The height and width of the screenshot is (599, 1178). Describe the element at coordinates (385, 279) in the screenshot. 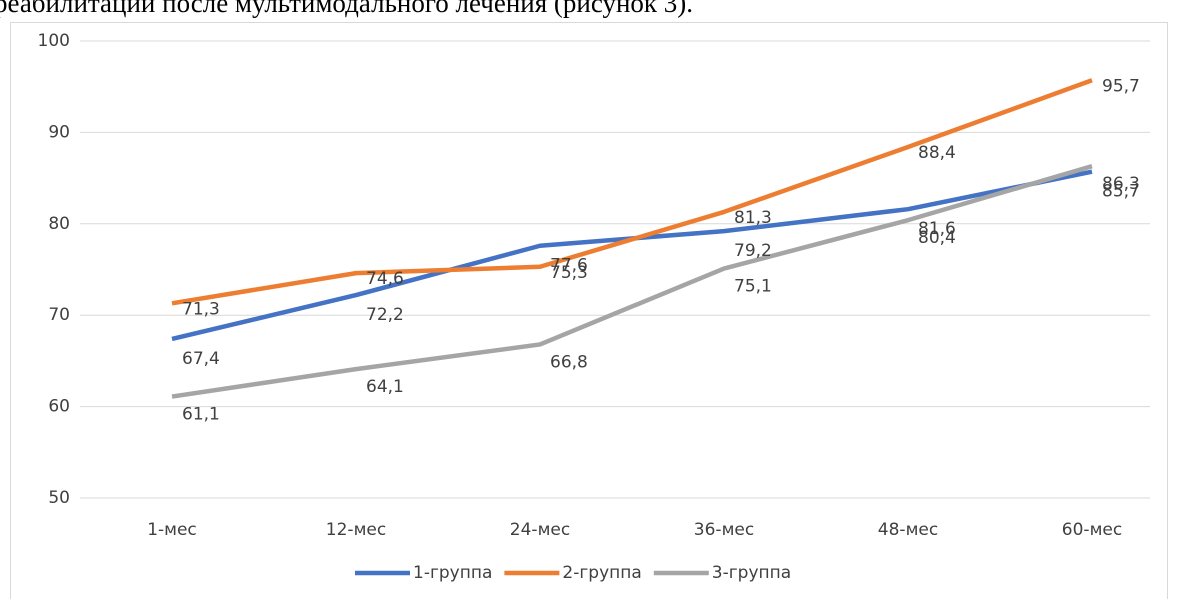

I see `data-label: 74,6` at that location.